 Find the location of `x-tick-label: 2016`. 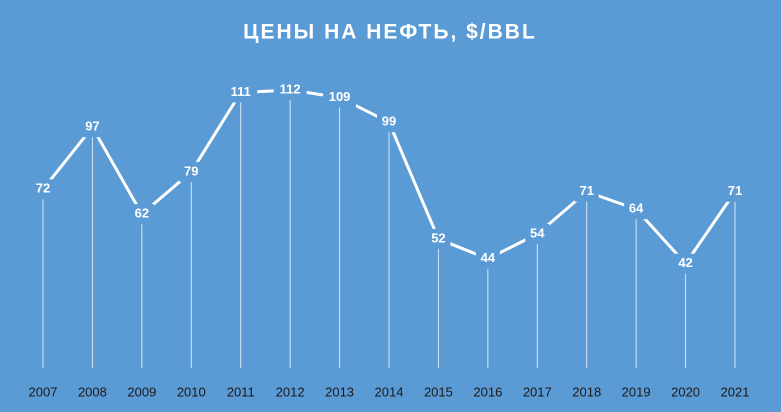

x-tick-label: 2016 is located at coordinates (487, 391).